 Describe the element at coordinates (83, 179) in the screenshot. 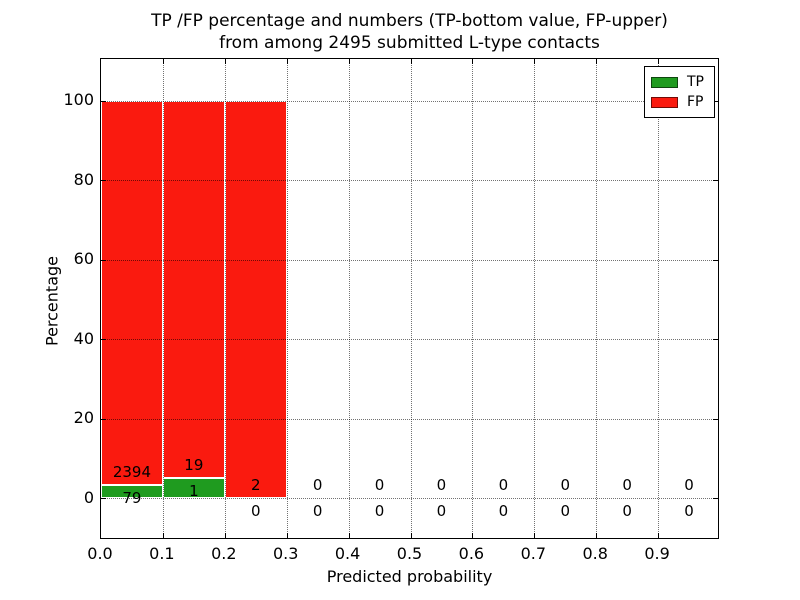

I see `y-tick-label: 80` at that location.